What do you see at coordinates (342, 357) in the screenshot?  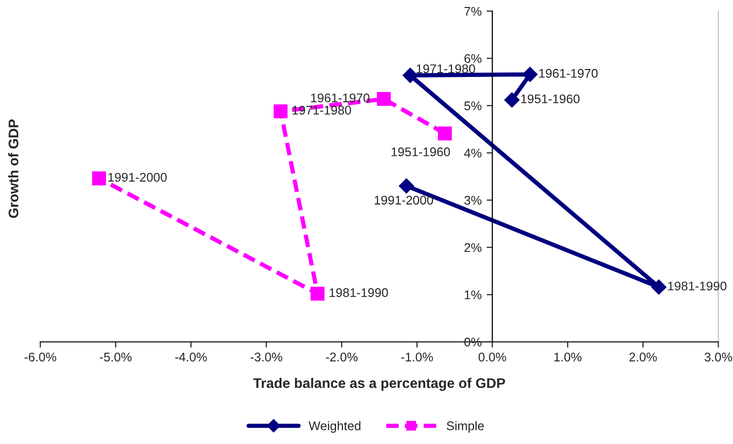 I see `x-tick-label: -2.0%` at bounding box center [342, 357].